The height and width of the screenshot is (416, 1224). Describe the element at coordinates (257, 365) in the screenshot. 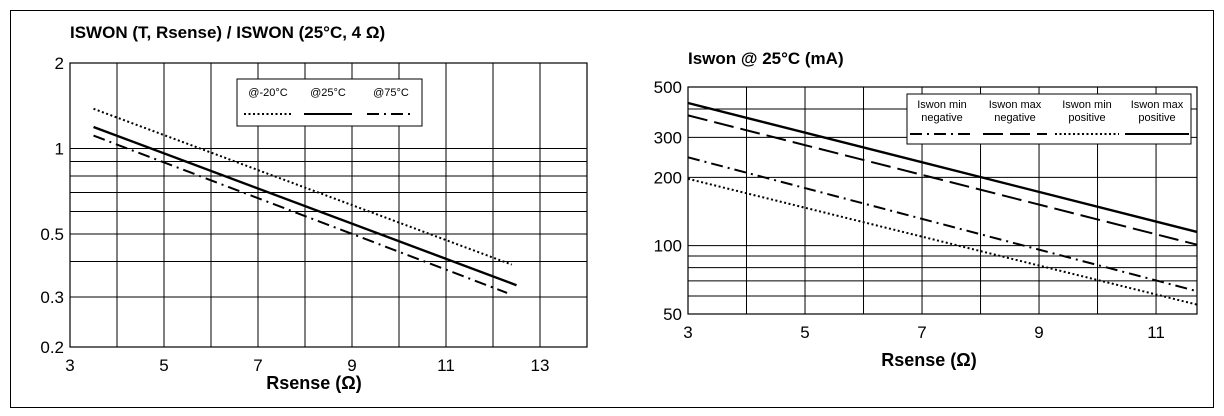

I see `chart-1-x-tick-label: 7` at that location.